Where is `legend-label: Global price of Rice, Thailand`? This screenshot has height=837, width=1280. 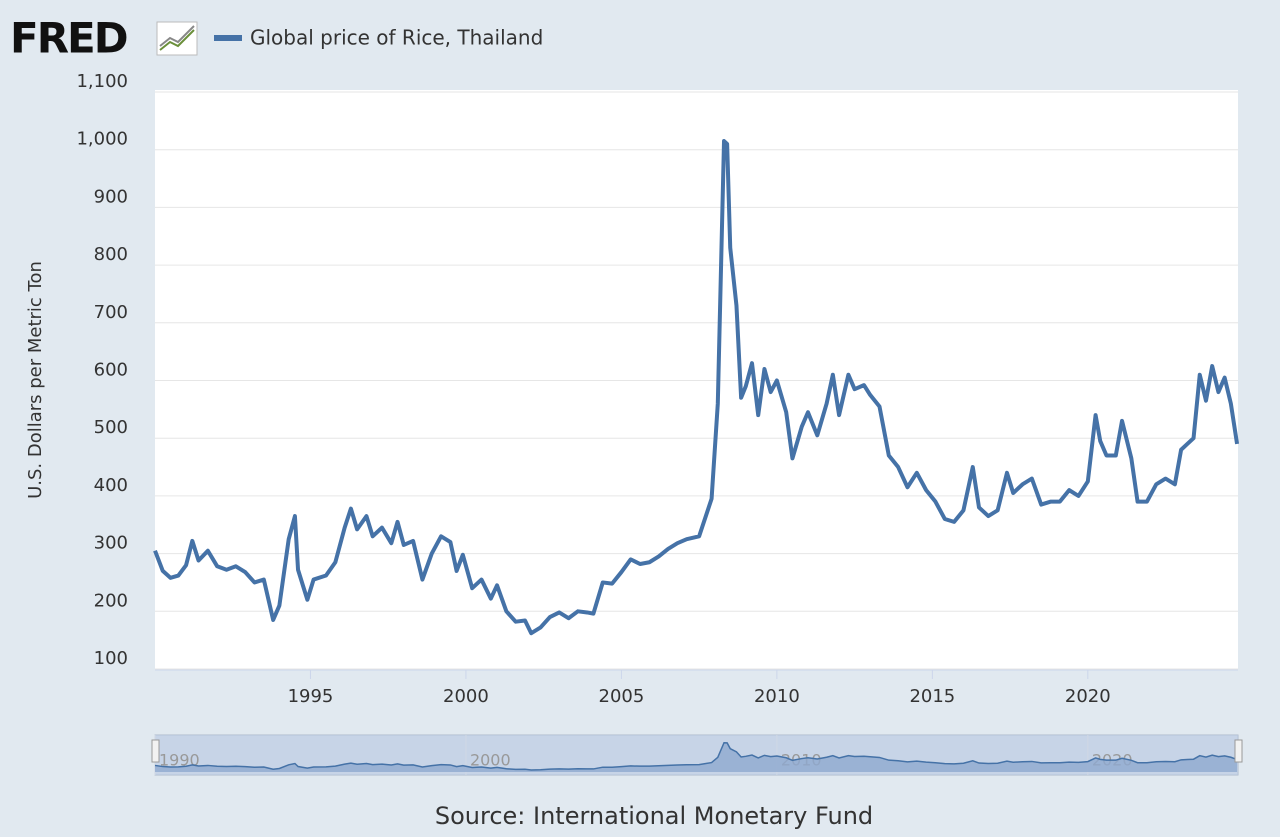 legend-label: Global price of Rice, Thailand is located at coordinates (396, 38).